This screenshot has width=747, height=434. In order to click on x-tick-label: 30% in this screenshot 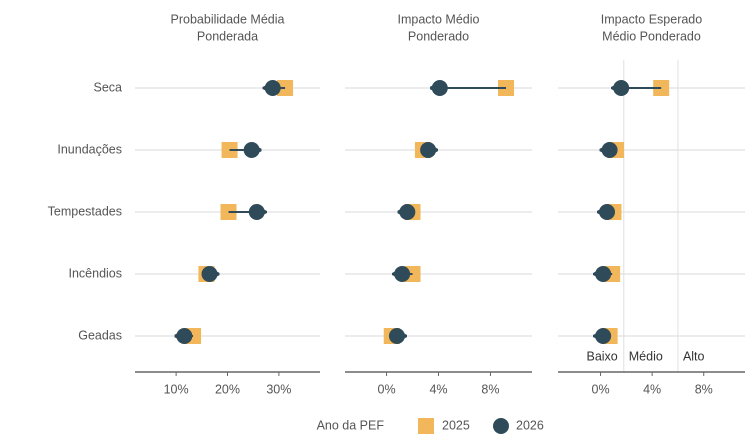, I will do `click(278, 389)`.